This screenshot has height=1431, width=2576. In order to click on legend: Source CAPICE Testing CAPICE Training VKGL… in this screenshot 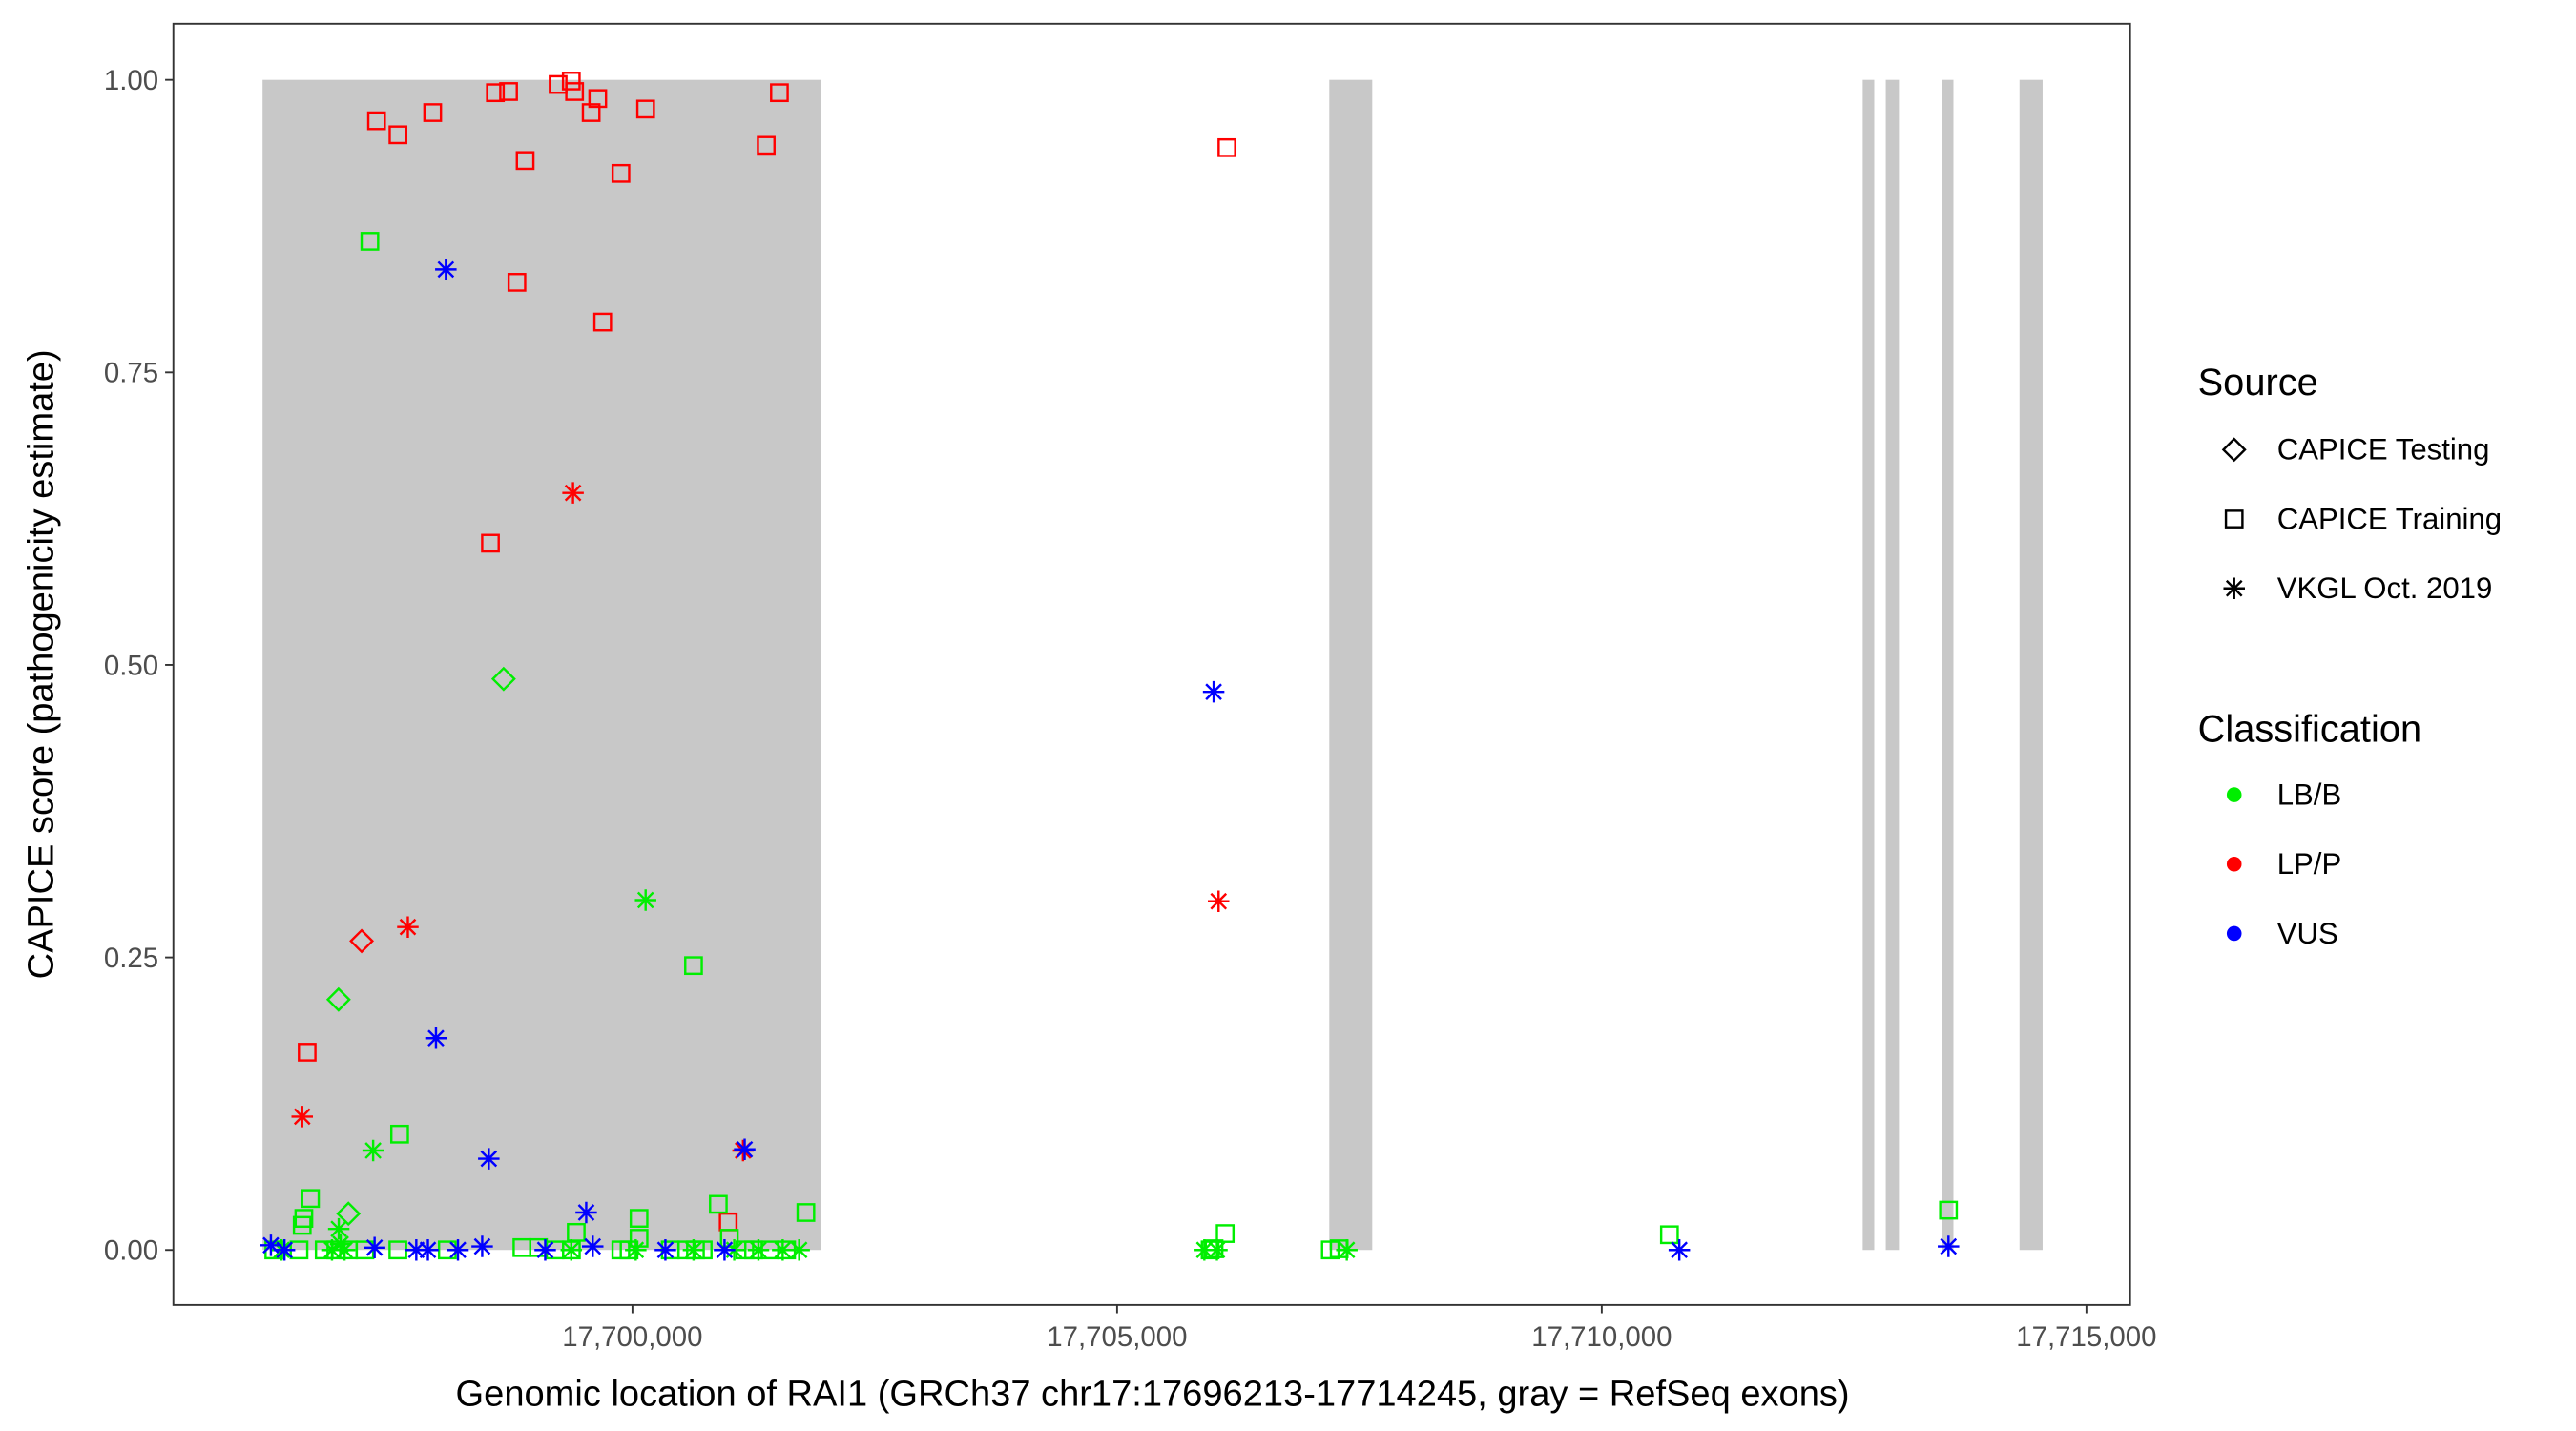, I will do `click(2350, 656)`.